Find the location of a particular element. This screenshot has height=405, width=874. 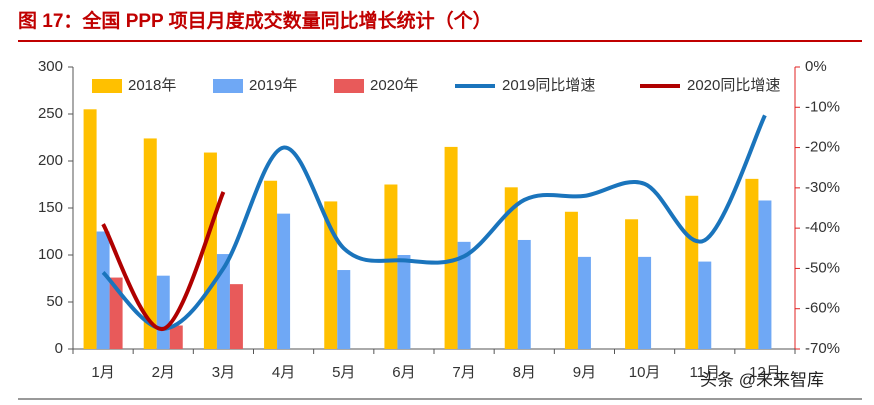

y2-tick-label: -50% is located at coordinates (822, 267).